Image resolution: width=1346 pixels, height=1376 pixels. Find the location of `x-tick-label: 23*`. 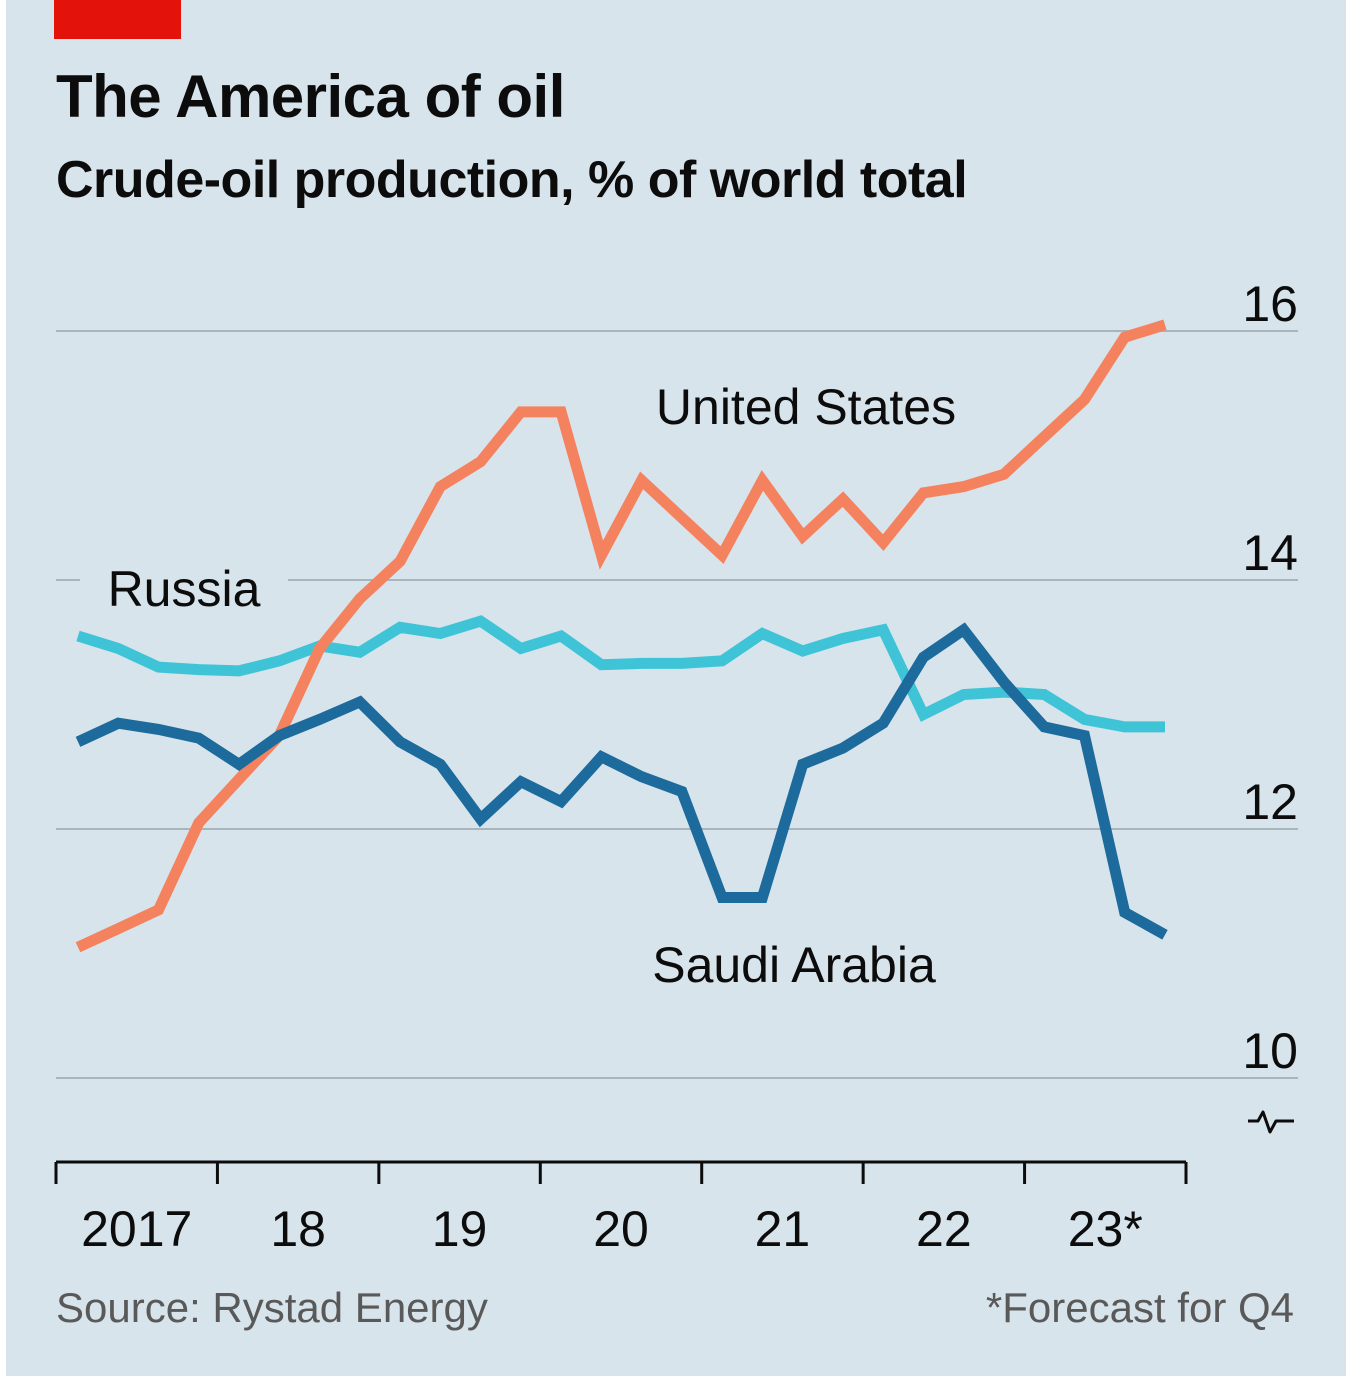

x-tick-label: 23* is located at coordinates (1105, 1229).